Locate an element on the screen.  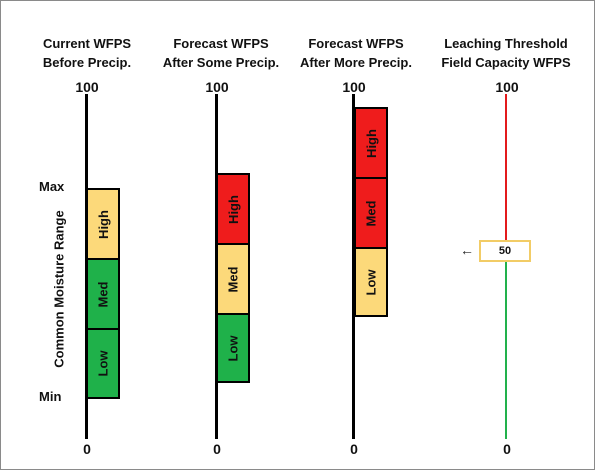
column-2-box-low-label: Low is located at coordinates (233, 348).